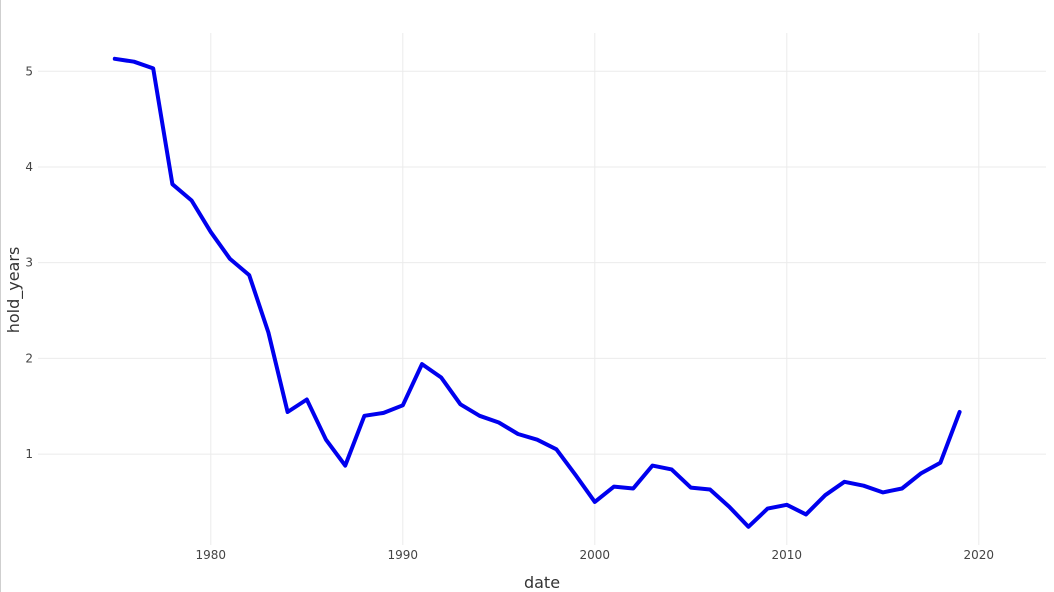 This screenshot has height=592, width=1054. I want to click on x-tick-label: 2020, so click(979, 555).